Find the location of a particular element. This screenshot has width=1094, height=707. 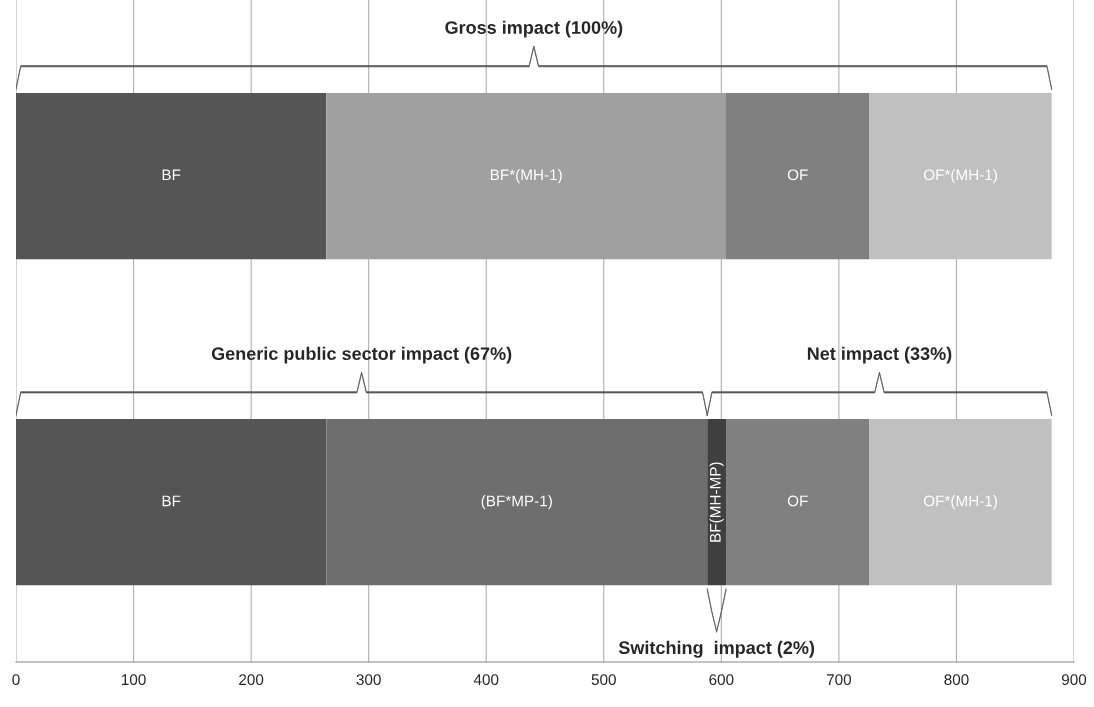

annotation: Gross impact (100%) is located at coordinates (534, 29).